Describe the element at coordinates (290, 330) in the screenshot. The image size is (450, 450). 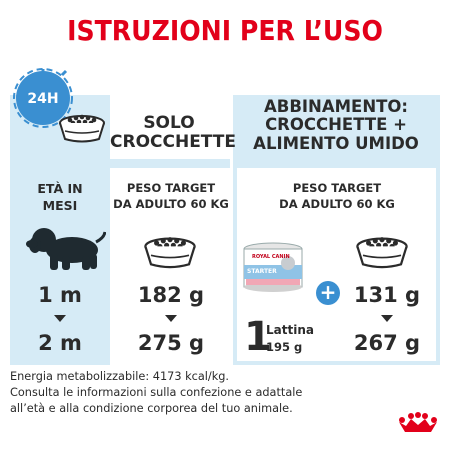
I see `can-label: Lattina` at that location.